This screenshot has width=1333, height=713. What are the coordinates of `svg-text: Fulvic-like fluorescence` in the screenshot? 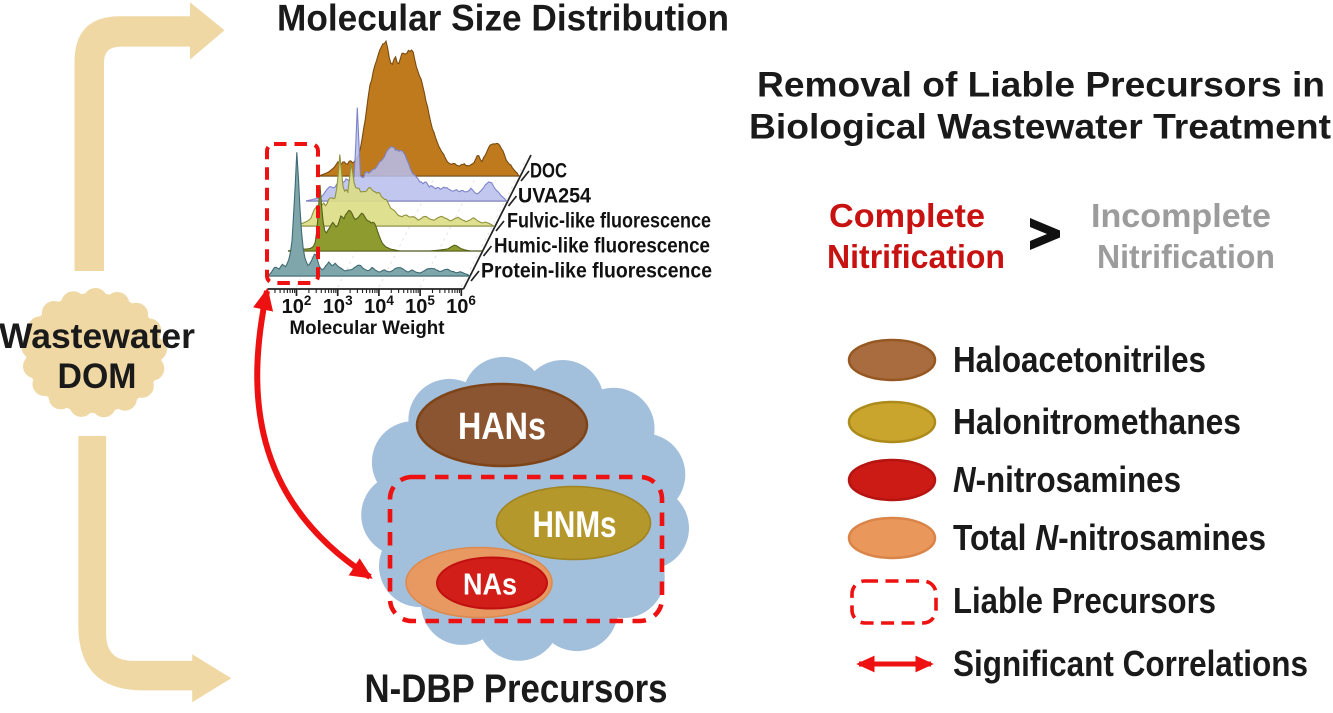 It's located at (609, 221).